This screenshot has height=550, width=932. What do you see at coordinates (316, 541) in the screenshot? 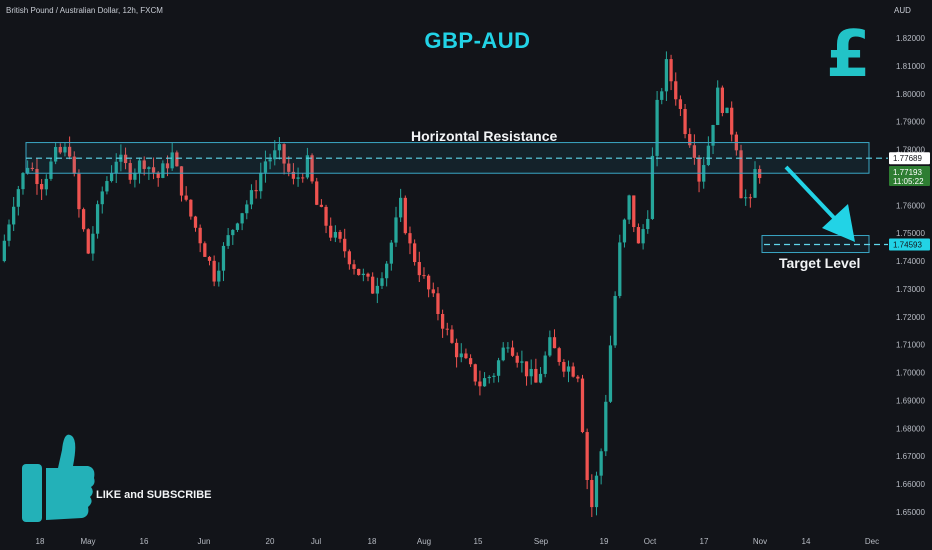
I see `time-tick: Jul` at bounding box center [316, 541].